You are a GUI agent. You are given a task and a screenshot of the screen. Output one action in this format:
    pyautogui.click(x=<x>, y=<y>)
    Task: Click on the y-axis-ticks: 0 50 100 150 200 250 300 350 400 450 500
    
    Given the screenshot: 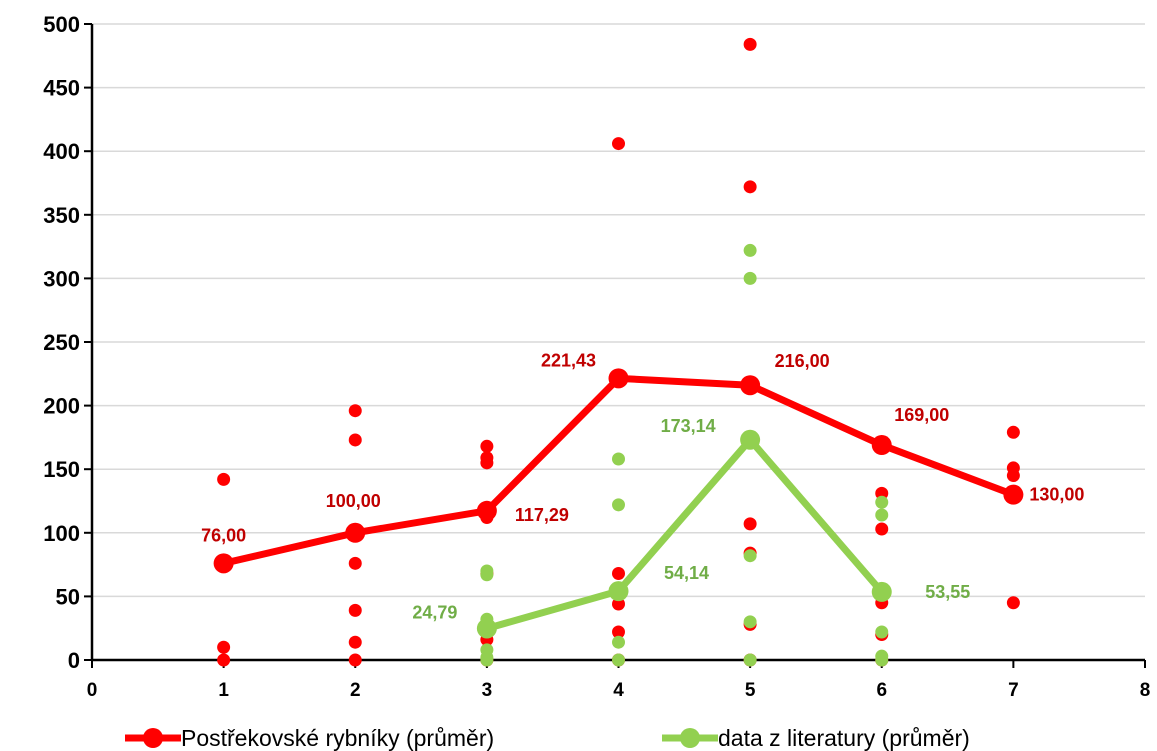 What is the action you would take?
    pyautogui.click(x=67, y=342)
    